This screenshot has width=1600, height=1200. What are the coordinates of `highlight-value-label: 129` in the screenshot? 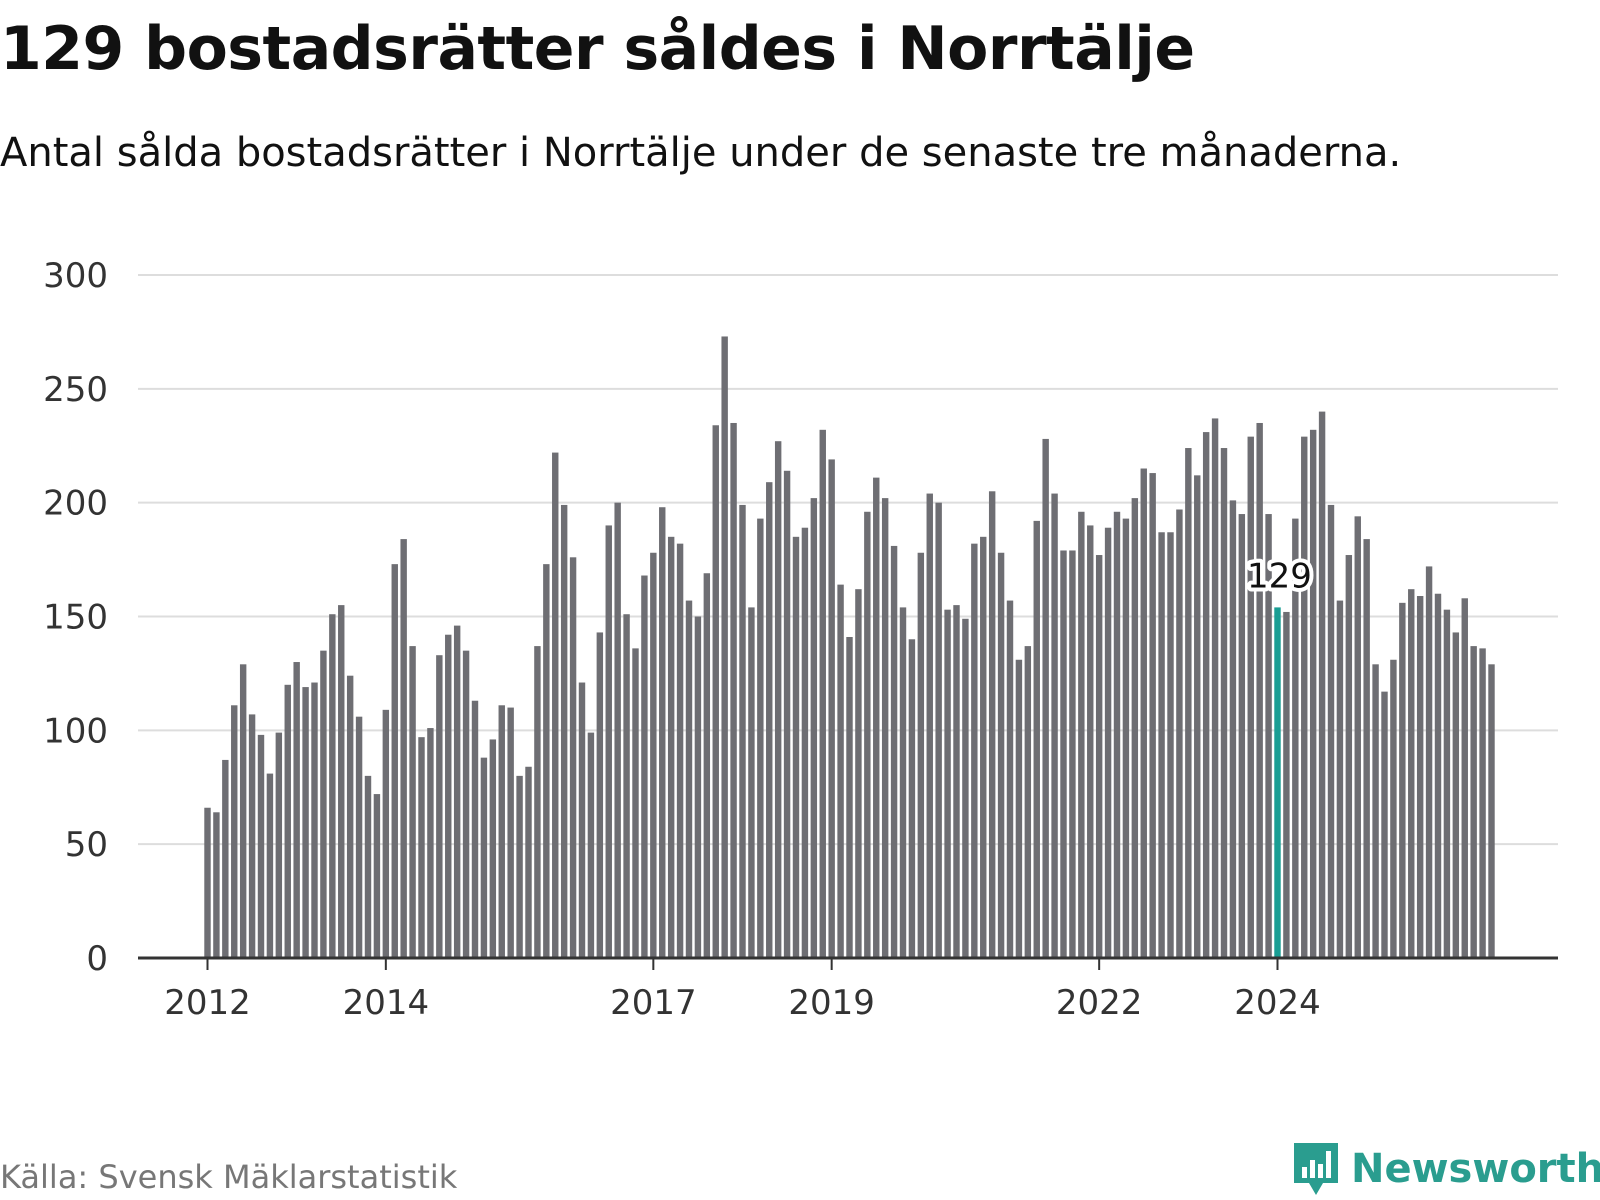 It's located at (1279, 576).